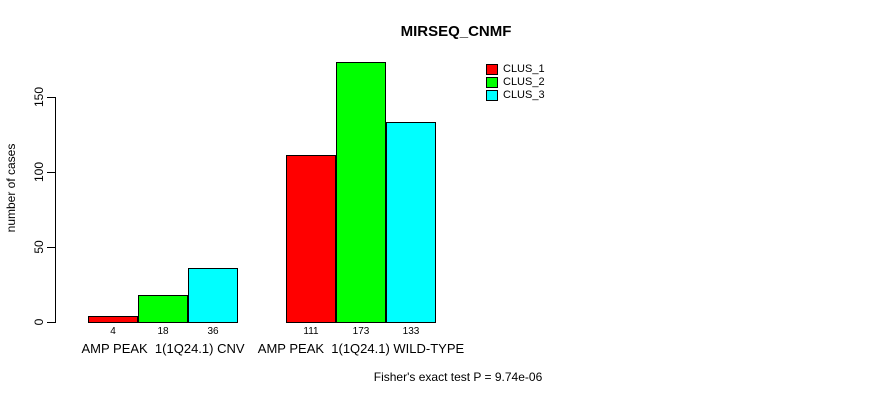  I want to click on legend-item: CLUS_3, so click(515, 95).